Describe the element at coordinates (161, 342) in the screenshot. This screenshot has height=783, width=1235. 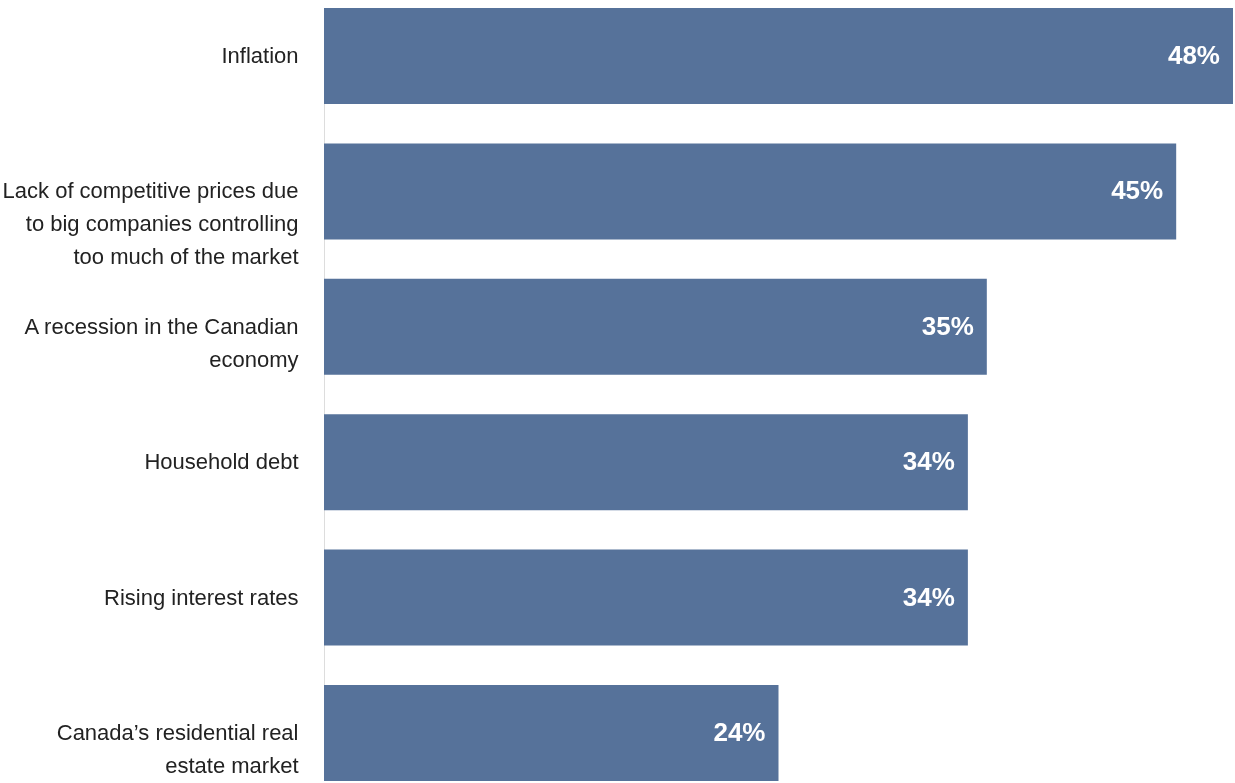
I see `y-tick-label: A recession in the Canadian economy` at that location.